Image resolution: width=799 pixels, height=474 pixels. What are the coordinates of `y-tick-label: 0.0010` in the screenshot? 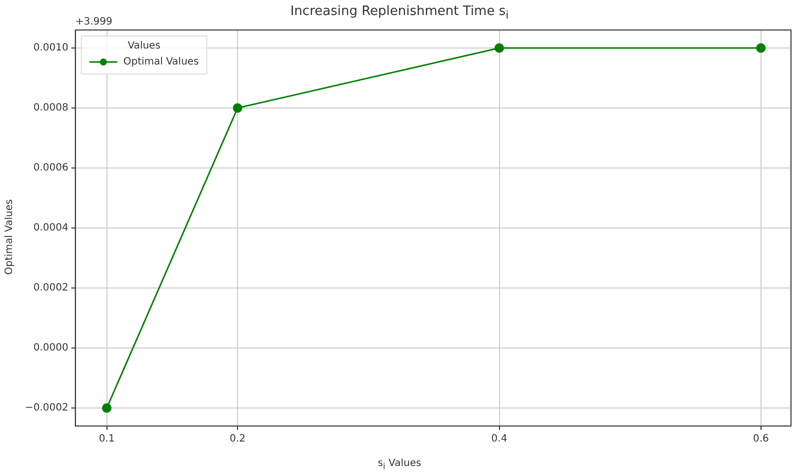 It's located at (50, 48).